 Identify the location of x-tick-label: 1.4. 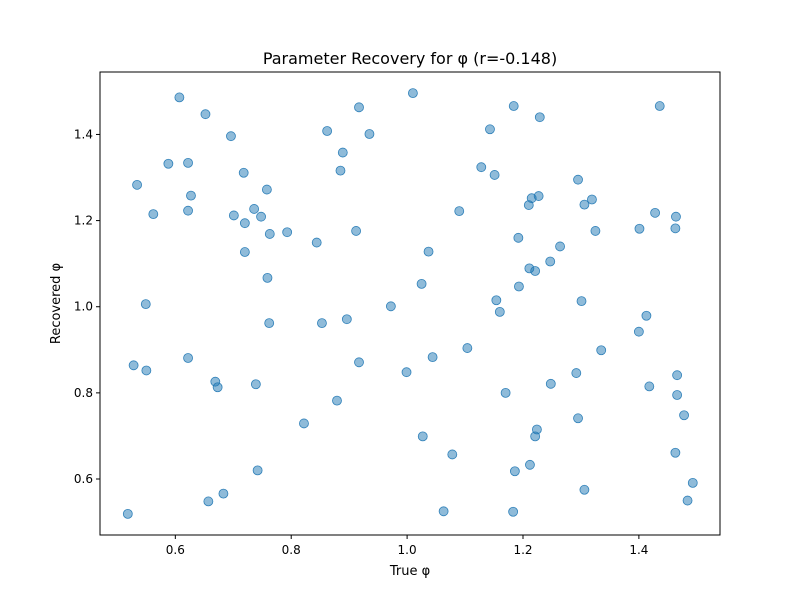
(638, 550).